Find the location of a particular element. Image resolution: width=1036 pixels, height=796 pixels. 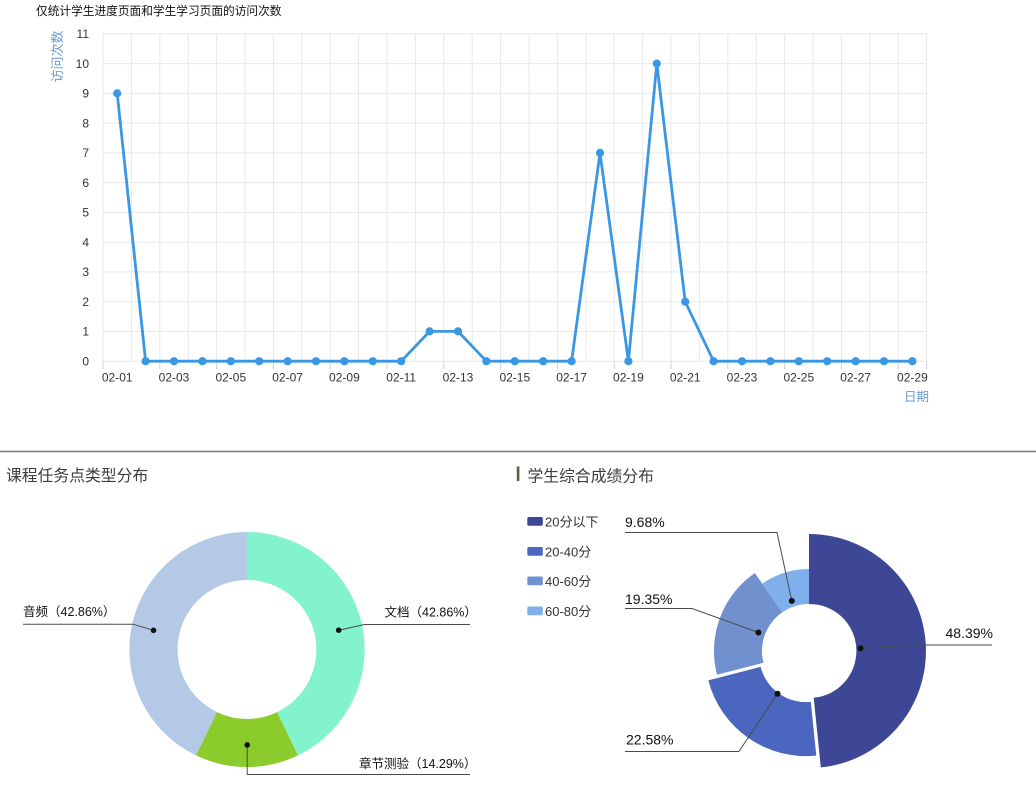

svg-text: 仅统计学生进度页面和学生学习页面的访问次数 is located at coordinates (159, 11).